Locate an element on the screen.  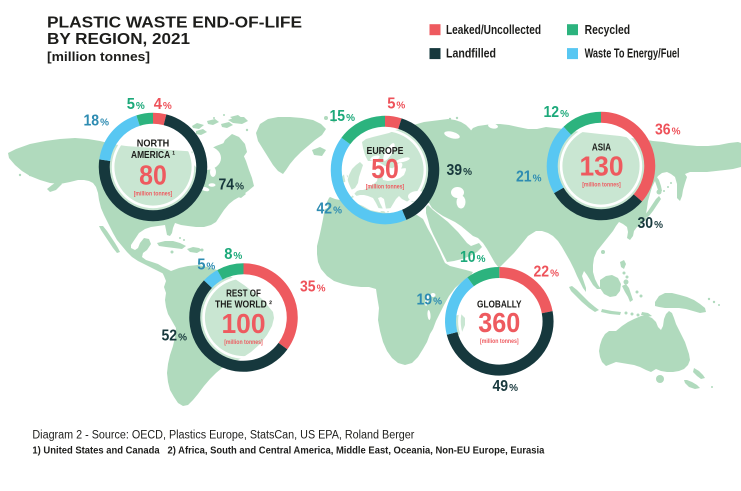
svg-text: 22 is located at coordinates (542, 272).